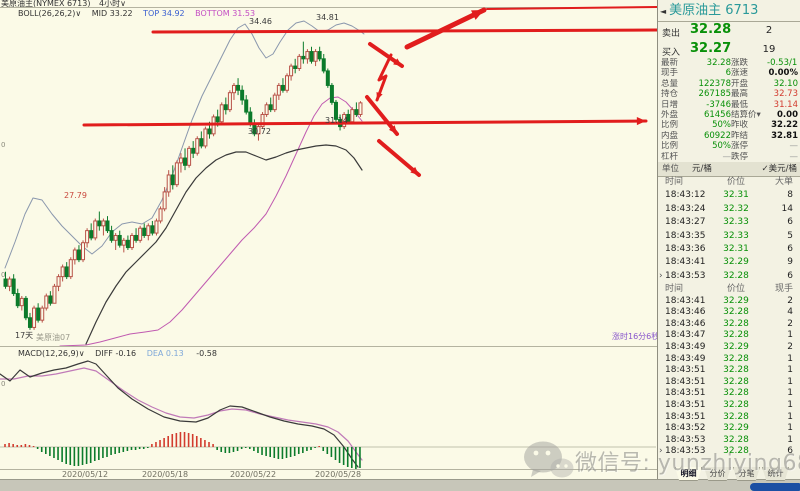  Describe the element at coordinates (670, 135) in the screenshot. I see `stat-label: 内盘` at that location.